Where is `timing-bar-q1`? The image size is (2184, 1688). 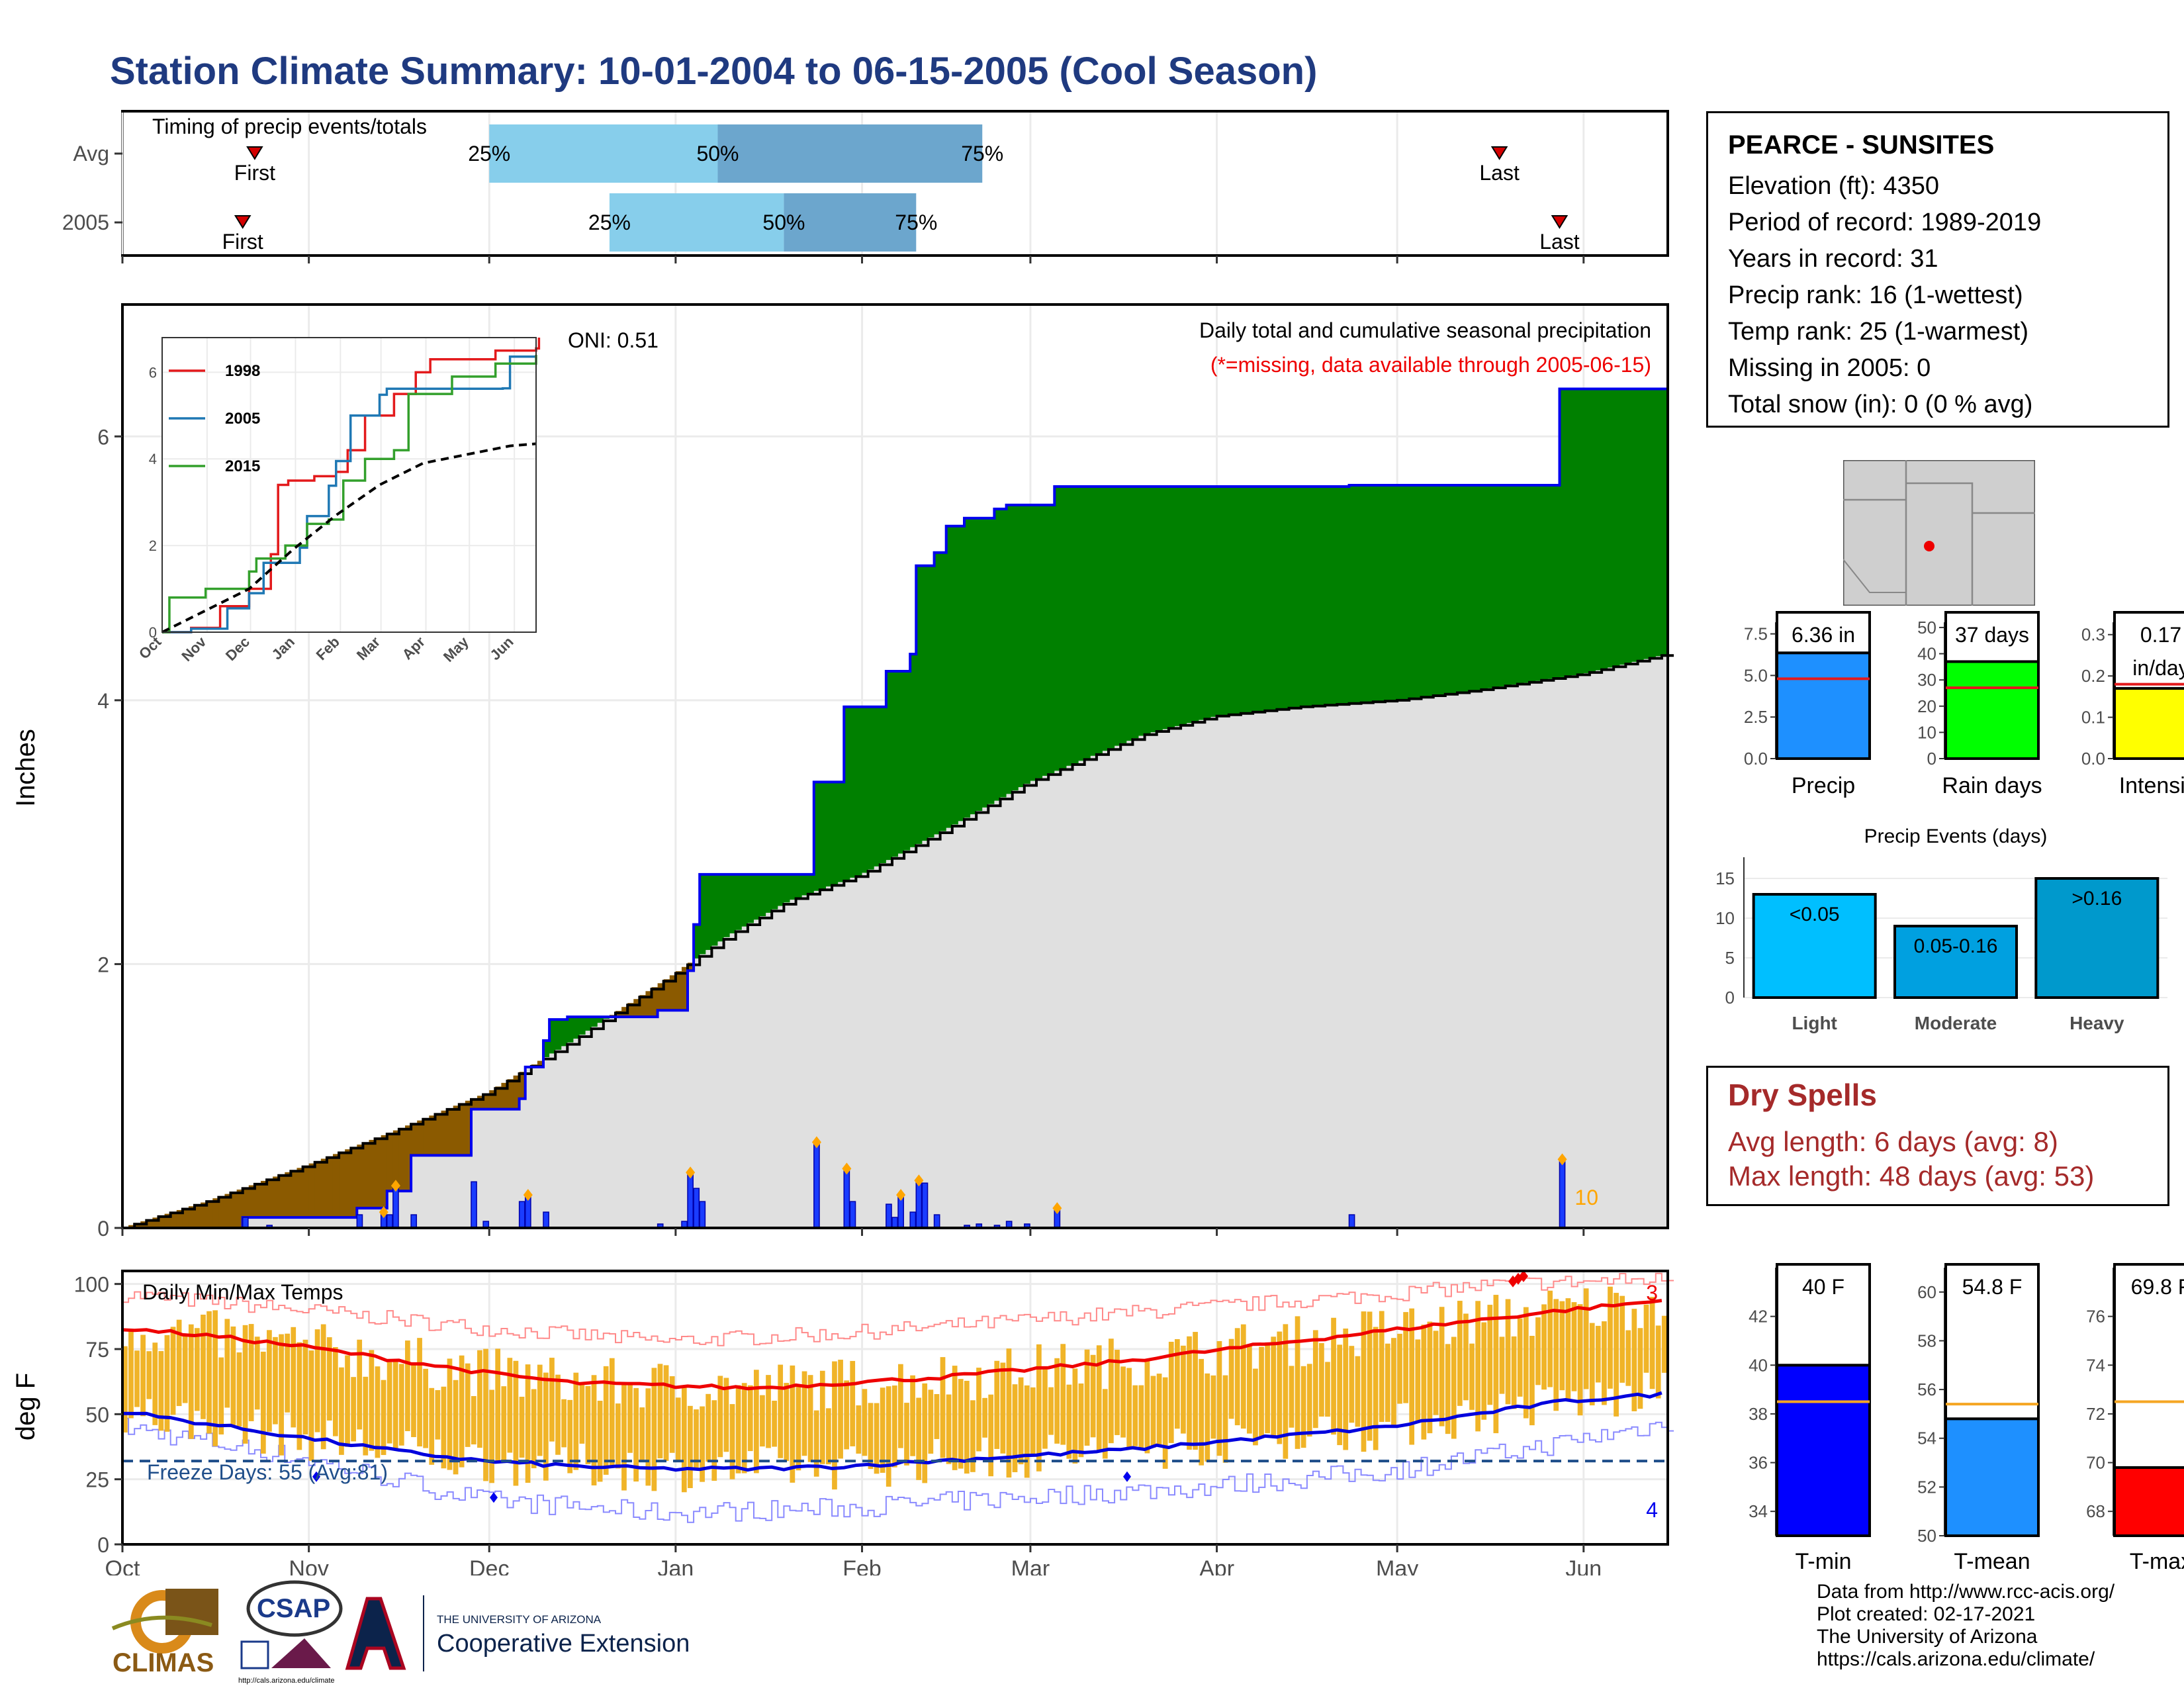 timing-bar-q1 is located at coordinates (697, 222).